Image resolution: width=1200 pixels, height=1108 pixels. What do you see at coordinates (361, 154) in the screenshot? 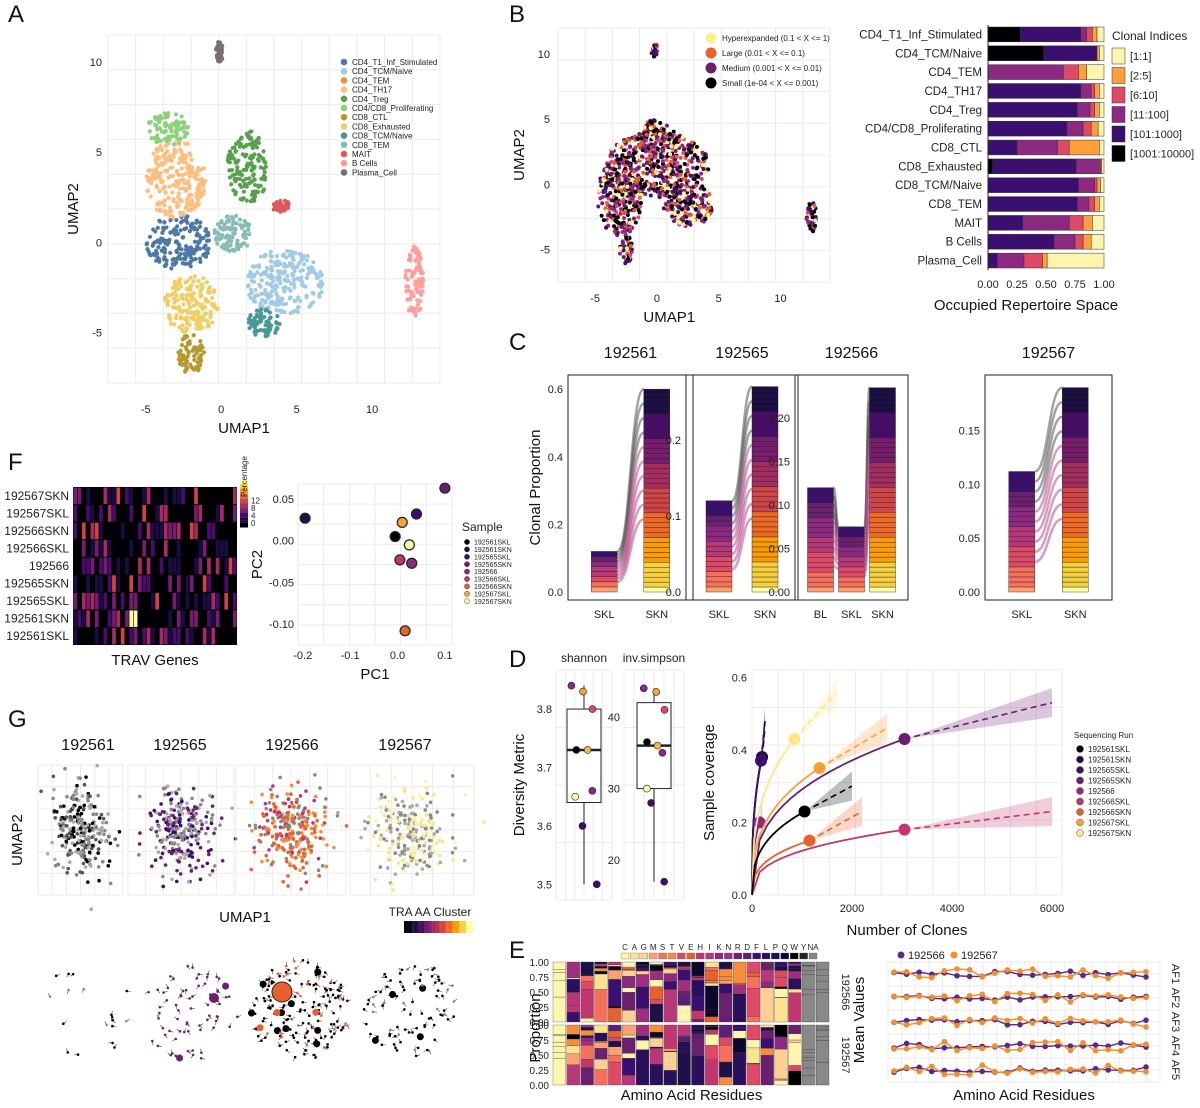
I see `a-legend-label: MAIT` at bounding box center [361, 154].